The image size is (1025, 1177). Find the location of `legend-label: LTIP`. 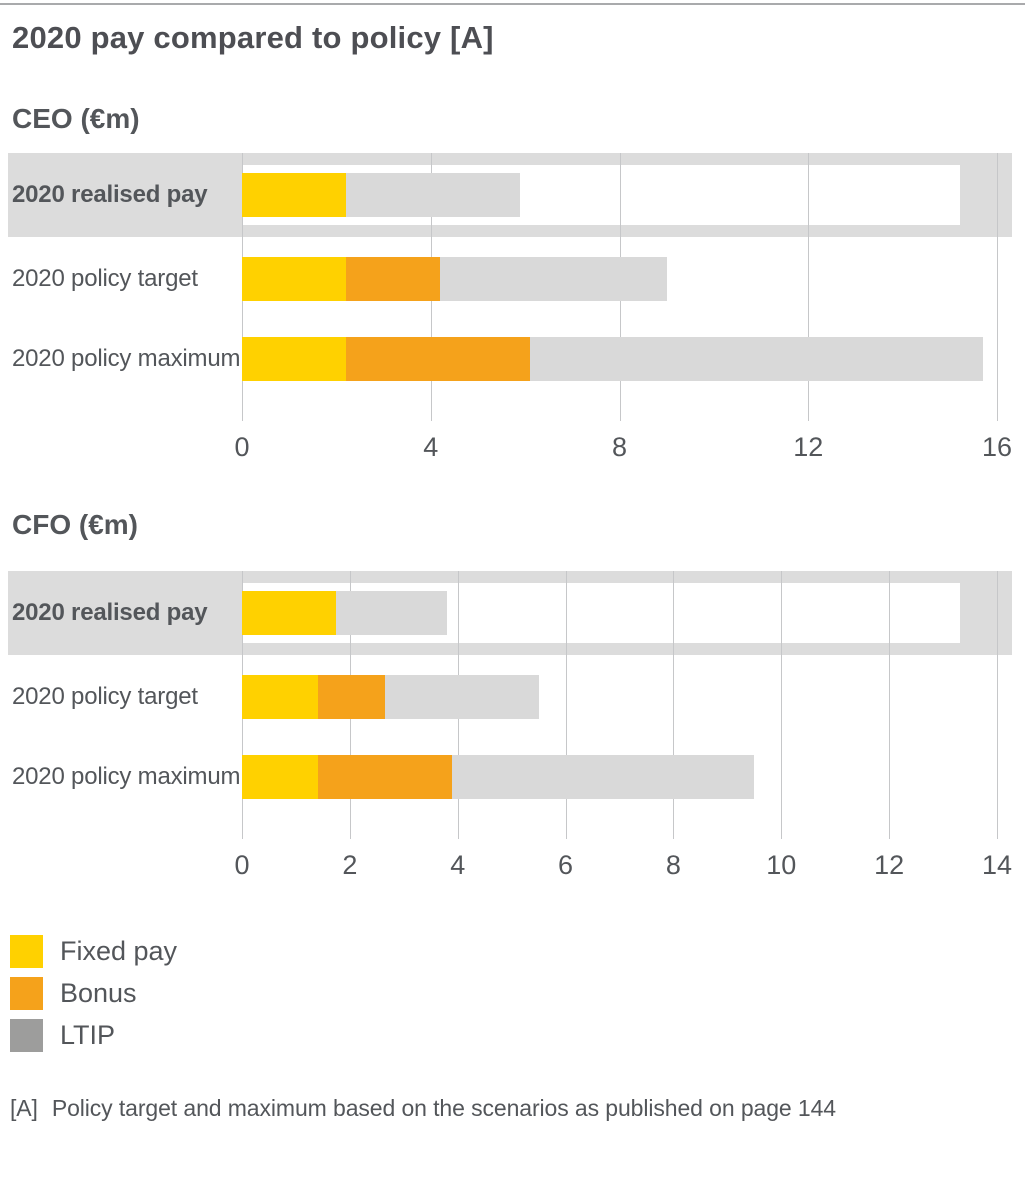

legend-label: LTIP is located at coordinates (88, 1035).